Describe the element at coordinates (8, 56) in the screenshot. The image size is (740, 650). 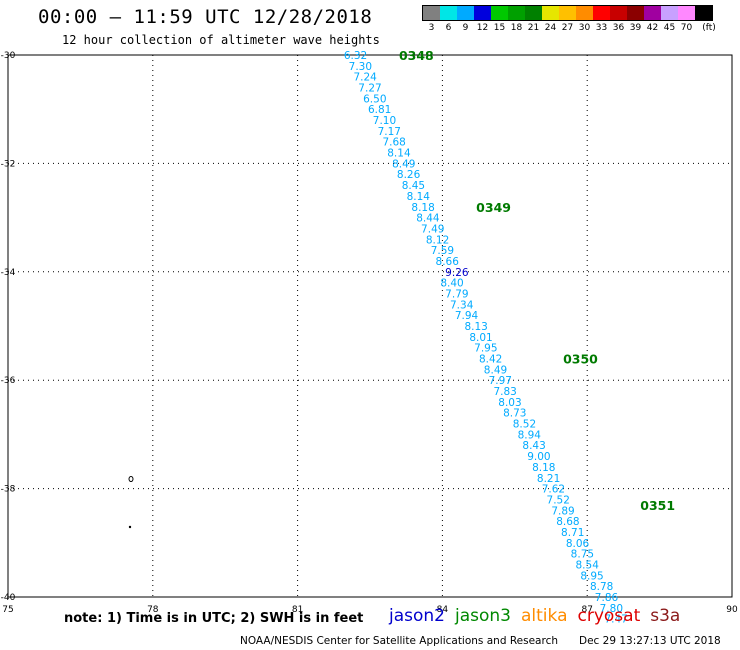
I see `lat-tick-label: -30` at that location.